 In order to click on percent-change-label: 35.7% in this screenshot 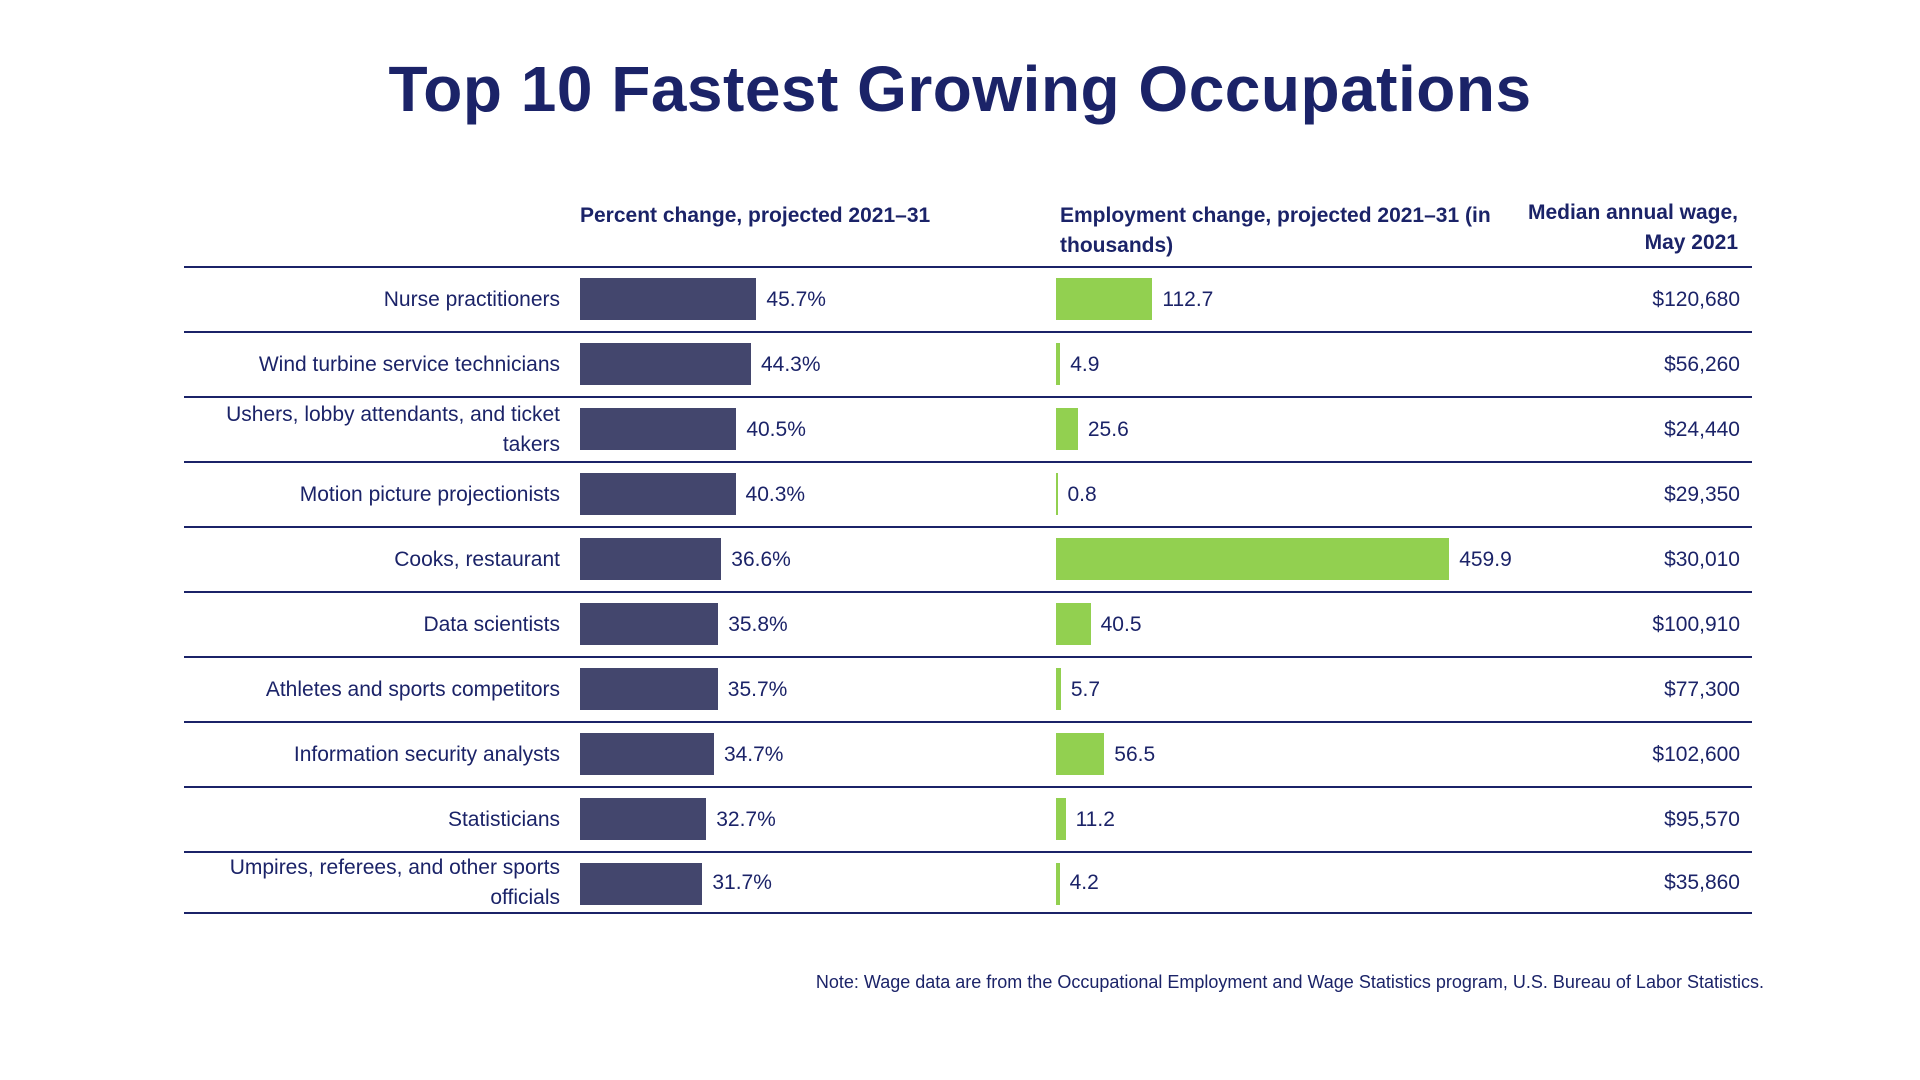, I will do `click(757, 689)`.